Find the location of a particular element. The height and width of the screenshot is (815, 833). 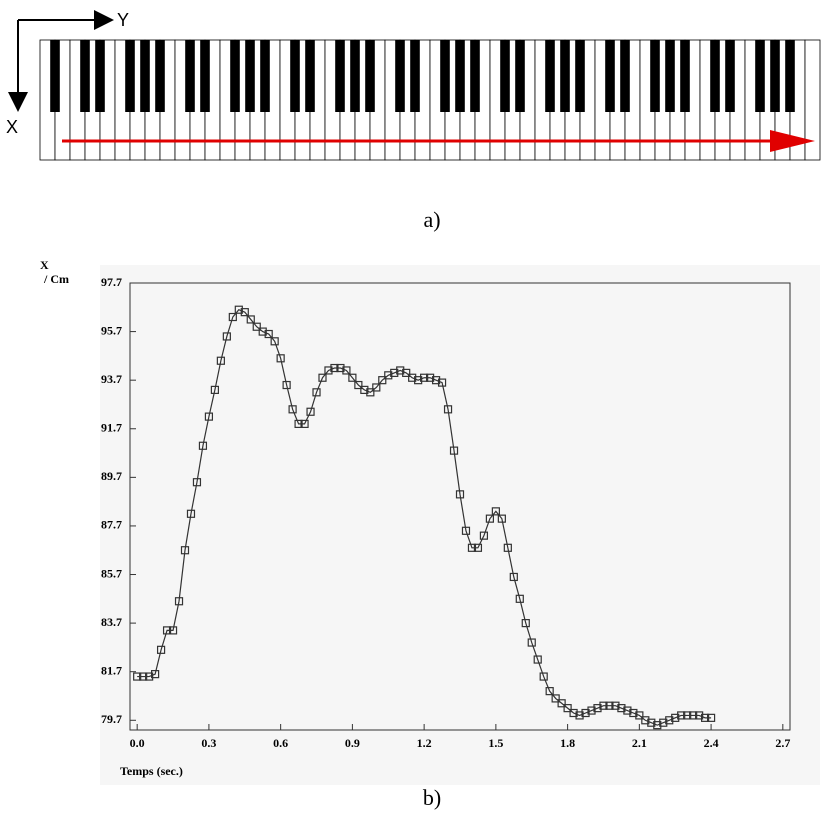

axis-label-y: Y is located at coordinates (123, 20).